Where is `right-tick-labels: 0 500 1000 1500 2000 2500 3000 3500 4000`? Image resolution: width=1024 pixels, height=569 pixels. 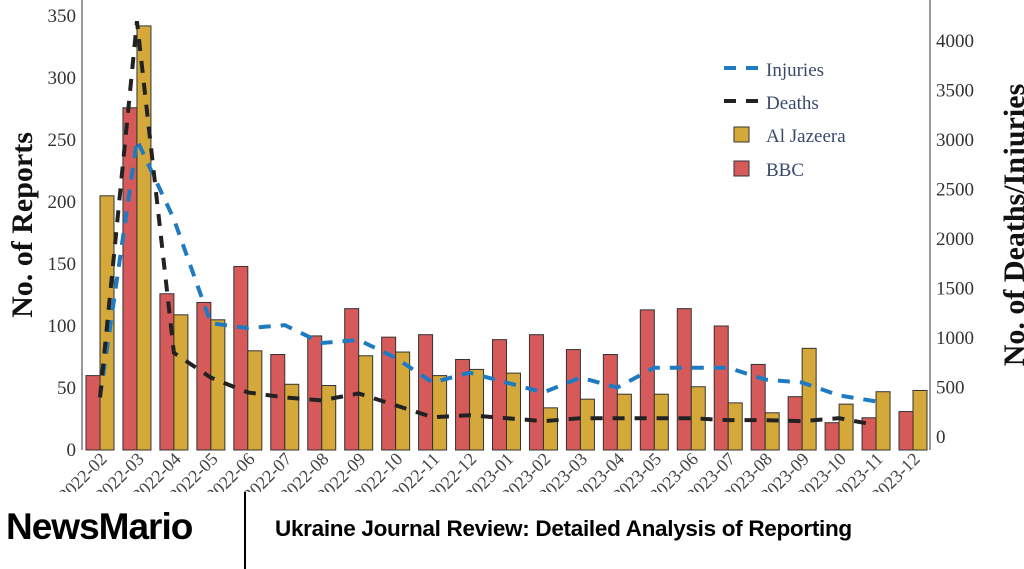 right-tick-labels: 0 500 1000 1500 2000 2500 3000 3500 4000 is located at coordinates (955, 239).